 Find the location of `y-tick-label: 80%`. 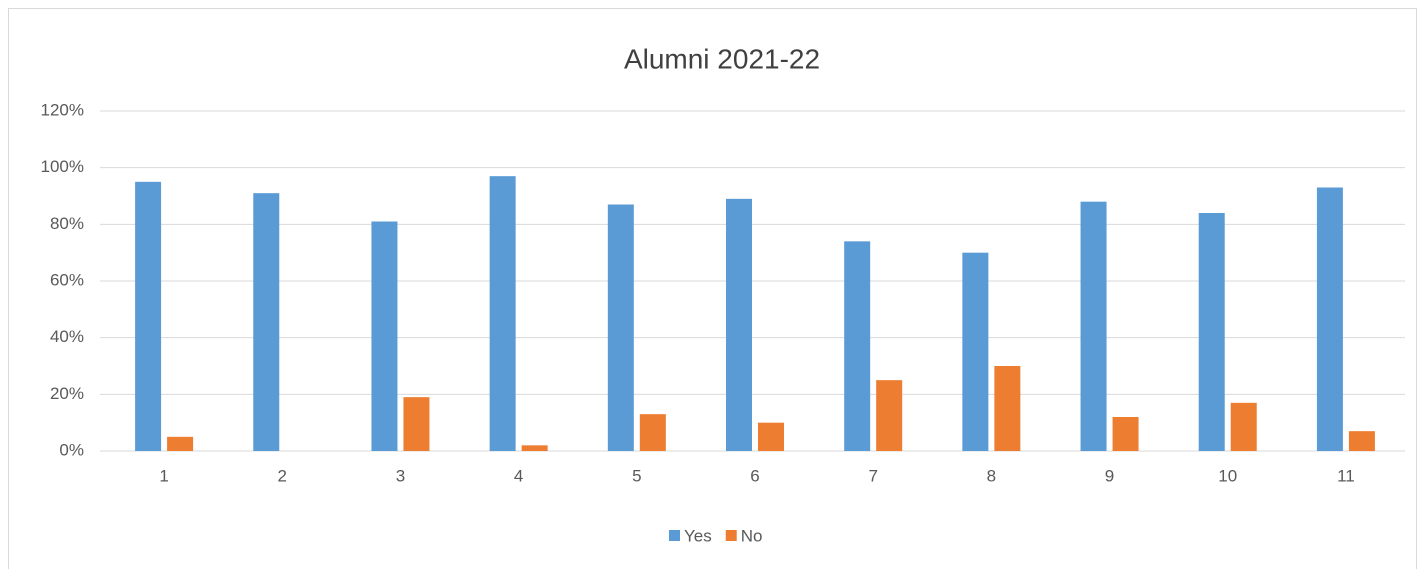

y-tick-label: 80% is located at coordinates (67, 223).